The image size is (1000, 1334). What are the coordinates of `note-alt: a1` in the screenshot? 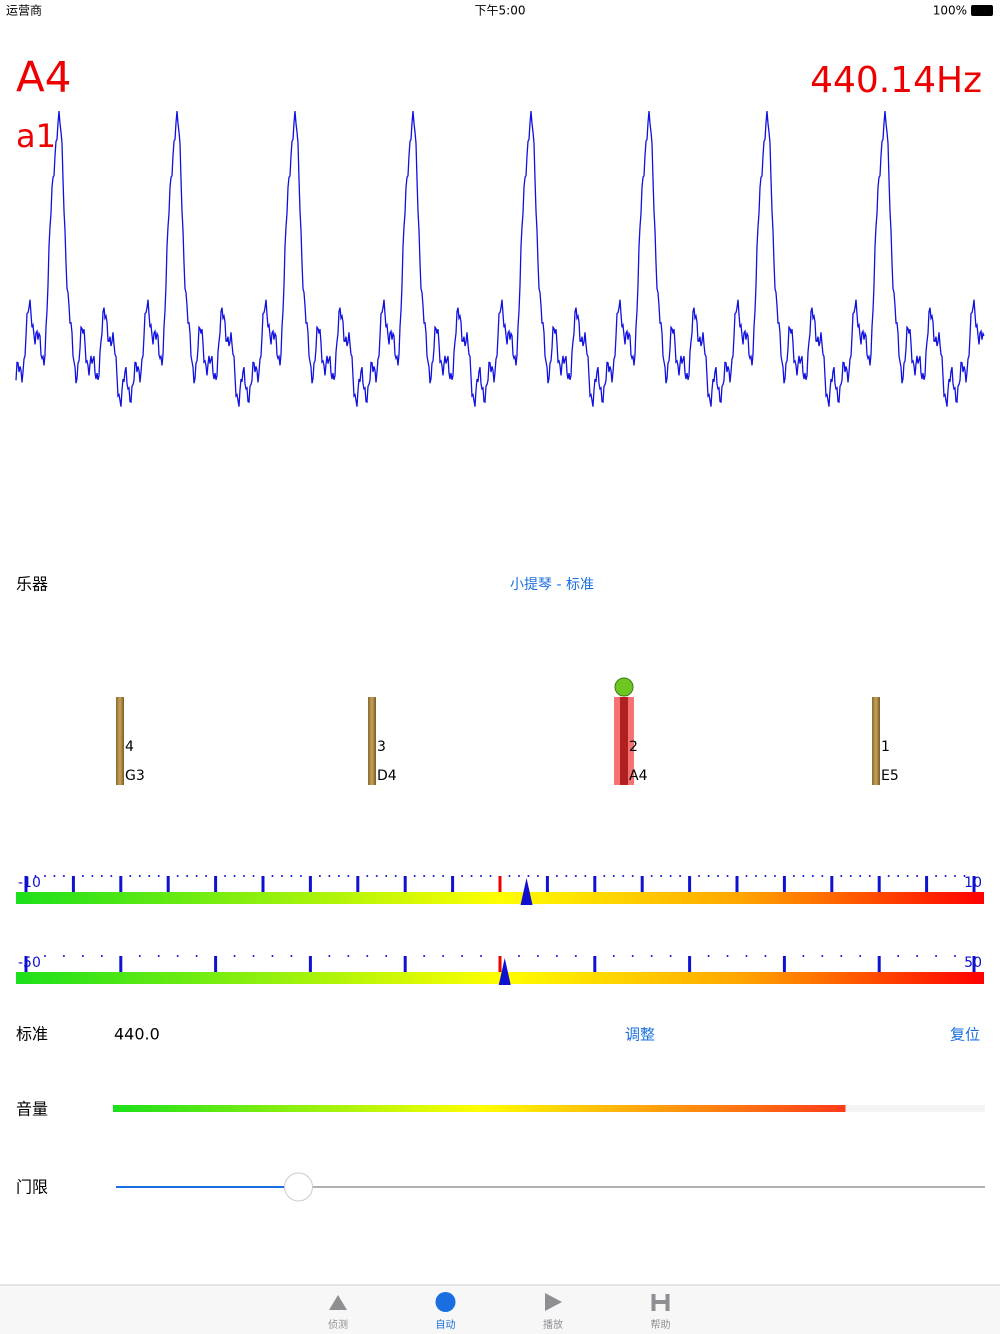 It's located at (36, 136).